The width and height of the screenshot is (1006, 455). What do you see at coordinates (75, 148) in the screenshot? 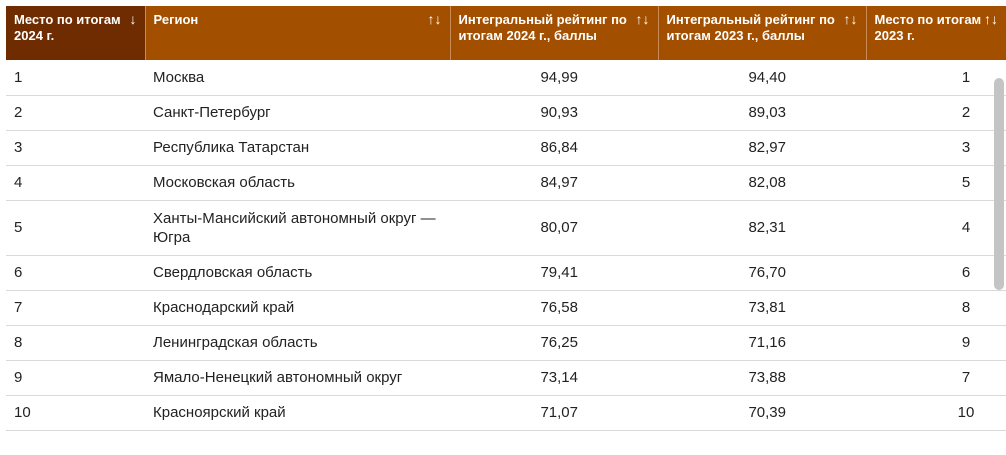
I see `cell-place-2024: 3` at bounding box center [75, 148].